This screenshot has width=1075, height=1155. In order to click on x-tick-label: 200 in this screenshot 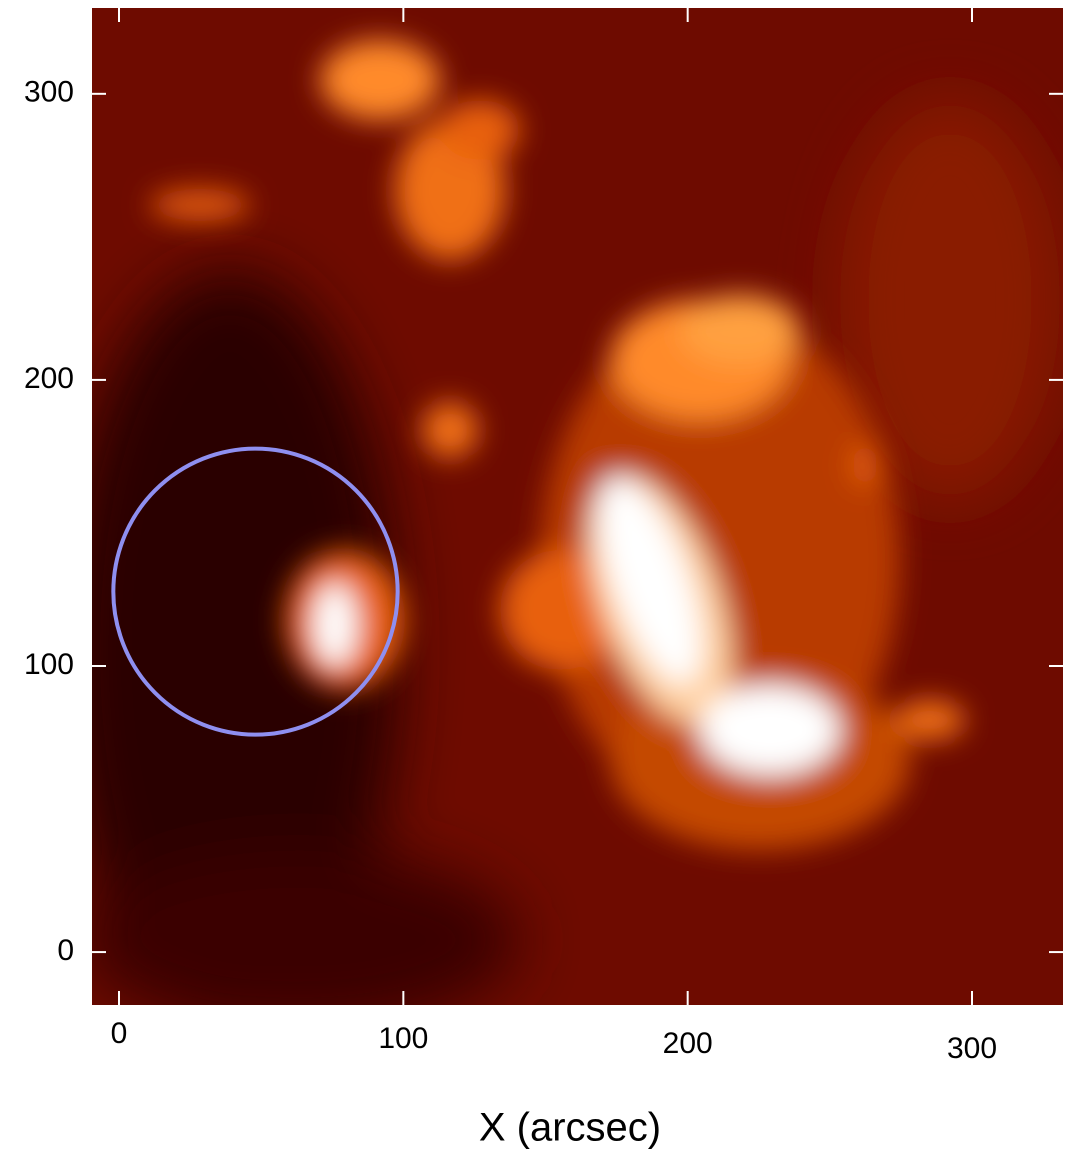, I will do `click(688, 1043)`.